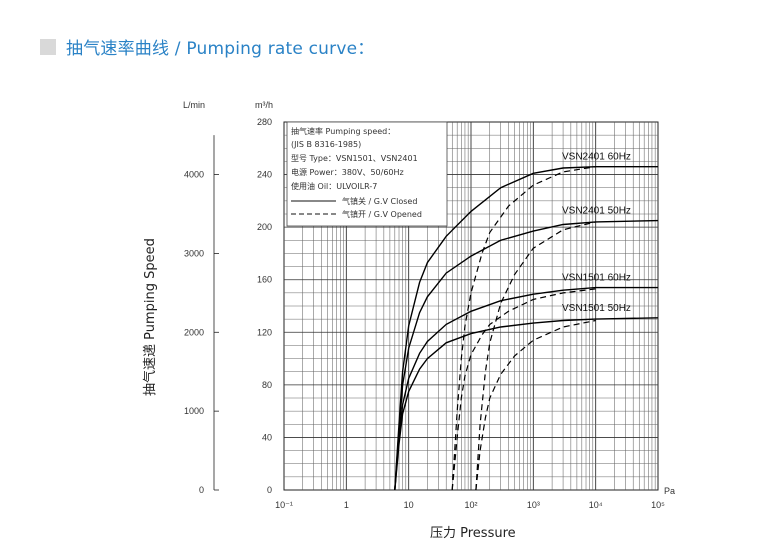 The width and height of the screenshot is (764, 551). What do you see at coordinates (354, 158) in the screenshot?
I see `legend-line-3: 型号 Type：VSN1501、VSN2401` at bounding box center [354, 158].